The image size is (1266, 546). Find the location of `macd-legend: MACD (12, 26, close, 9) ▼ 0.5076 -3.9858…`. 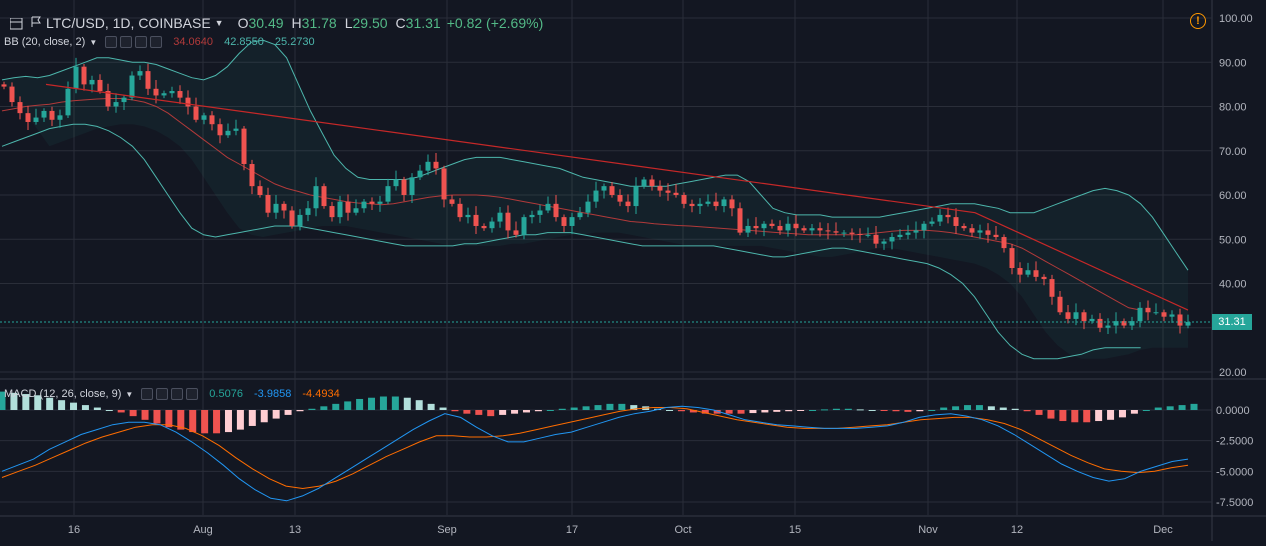

macd-legend: MACD (12, 26, close, 9) ▼ 0.5076 -3.9858… is located at coordinates (172, 394).